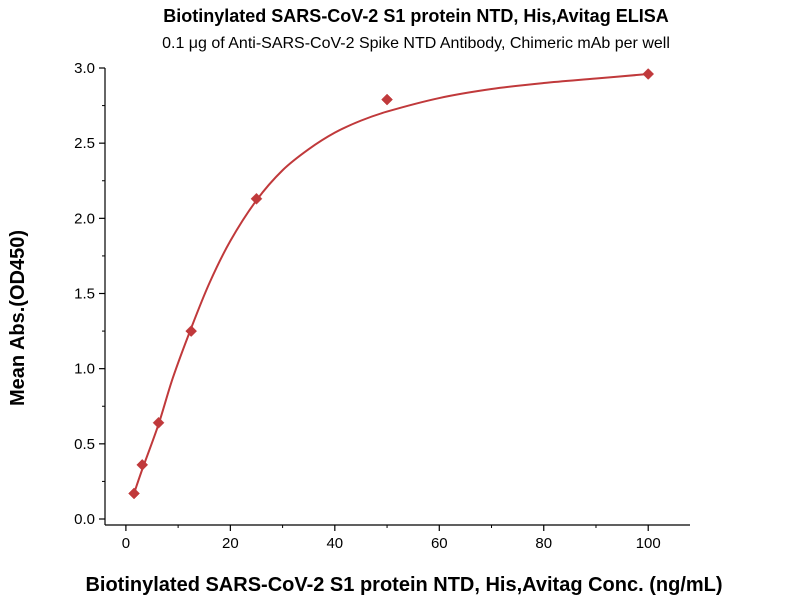 The height and width of the screenshot is (605, 800). What do you see at coordinates (84, 143) in the screenshot?
I see `y-tick-label: 2.5` at bounding box center [84, 143].